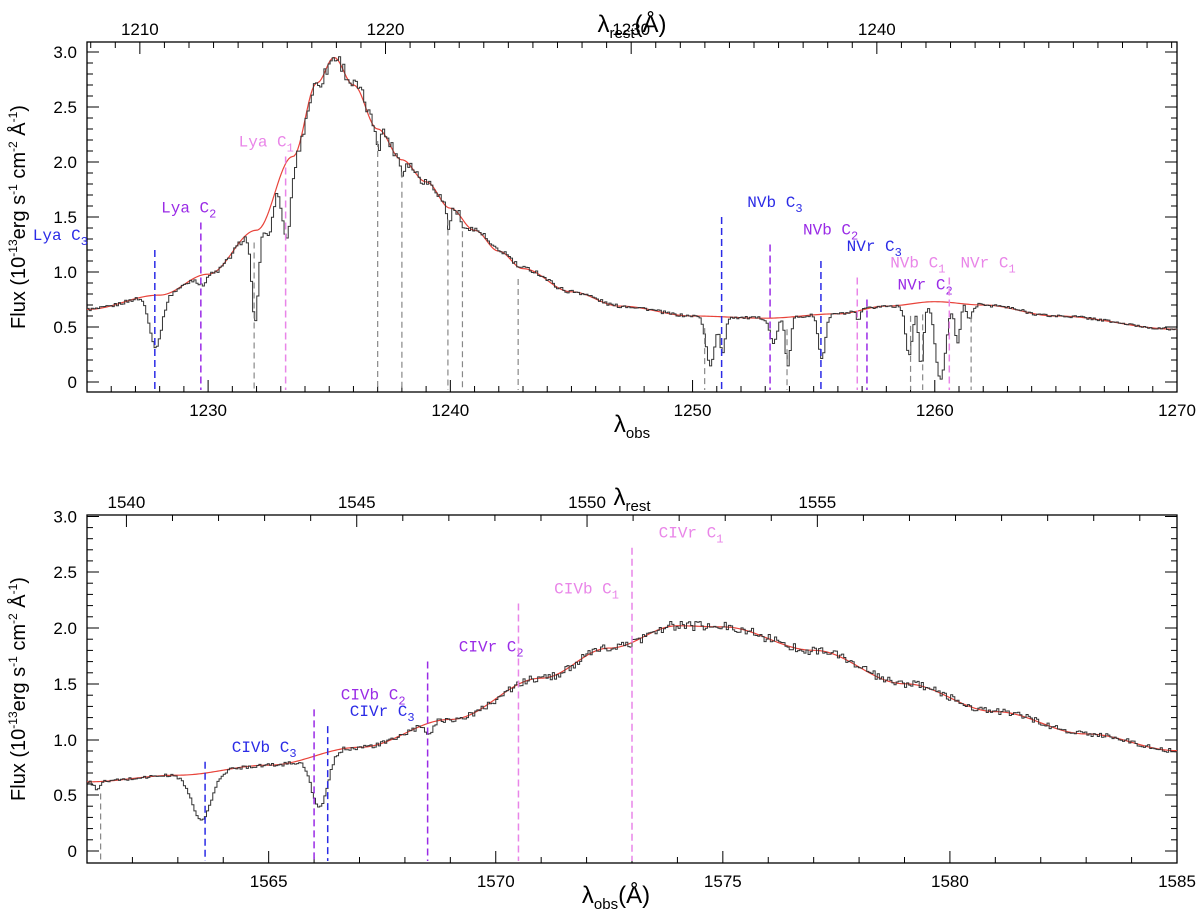 The height and width of the screenshot is (910, 1200). Describe the element at coordinates (496, 881) in the screenshot. I see `x-tick-label: 1570` at that location.